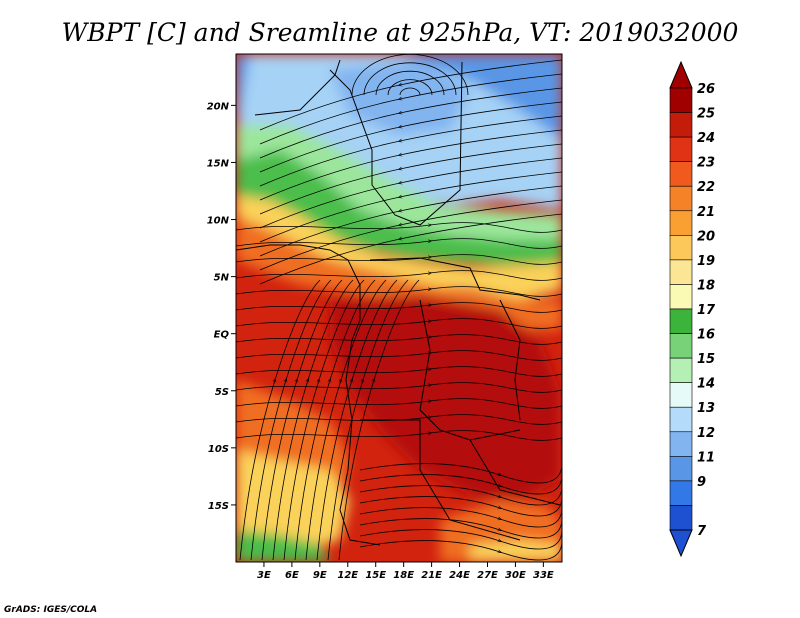 The image size is (800, 618). What do you see at coordinates (706, 89) in the screenshot?
I see `colorbar-label: 26` at bounding box center [706, 89].